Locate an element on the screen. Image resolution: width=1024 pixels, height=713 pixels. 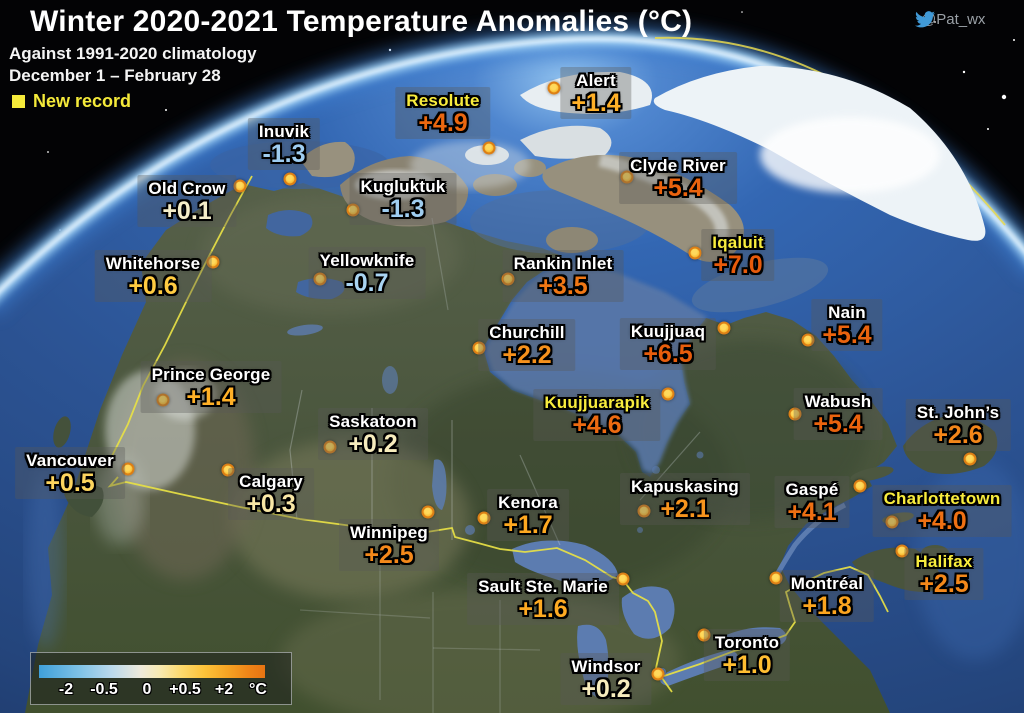
city-name: Kuujjuaq is located at coordinates (668, 331).